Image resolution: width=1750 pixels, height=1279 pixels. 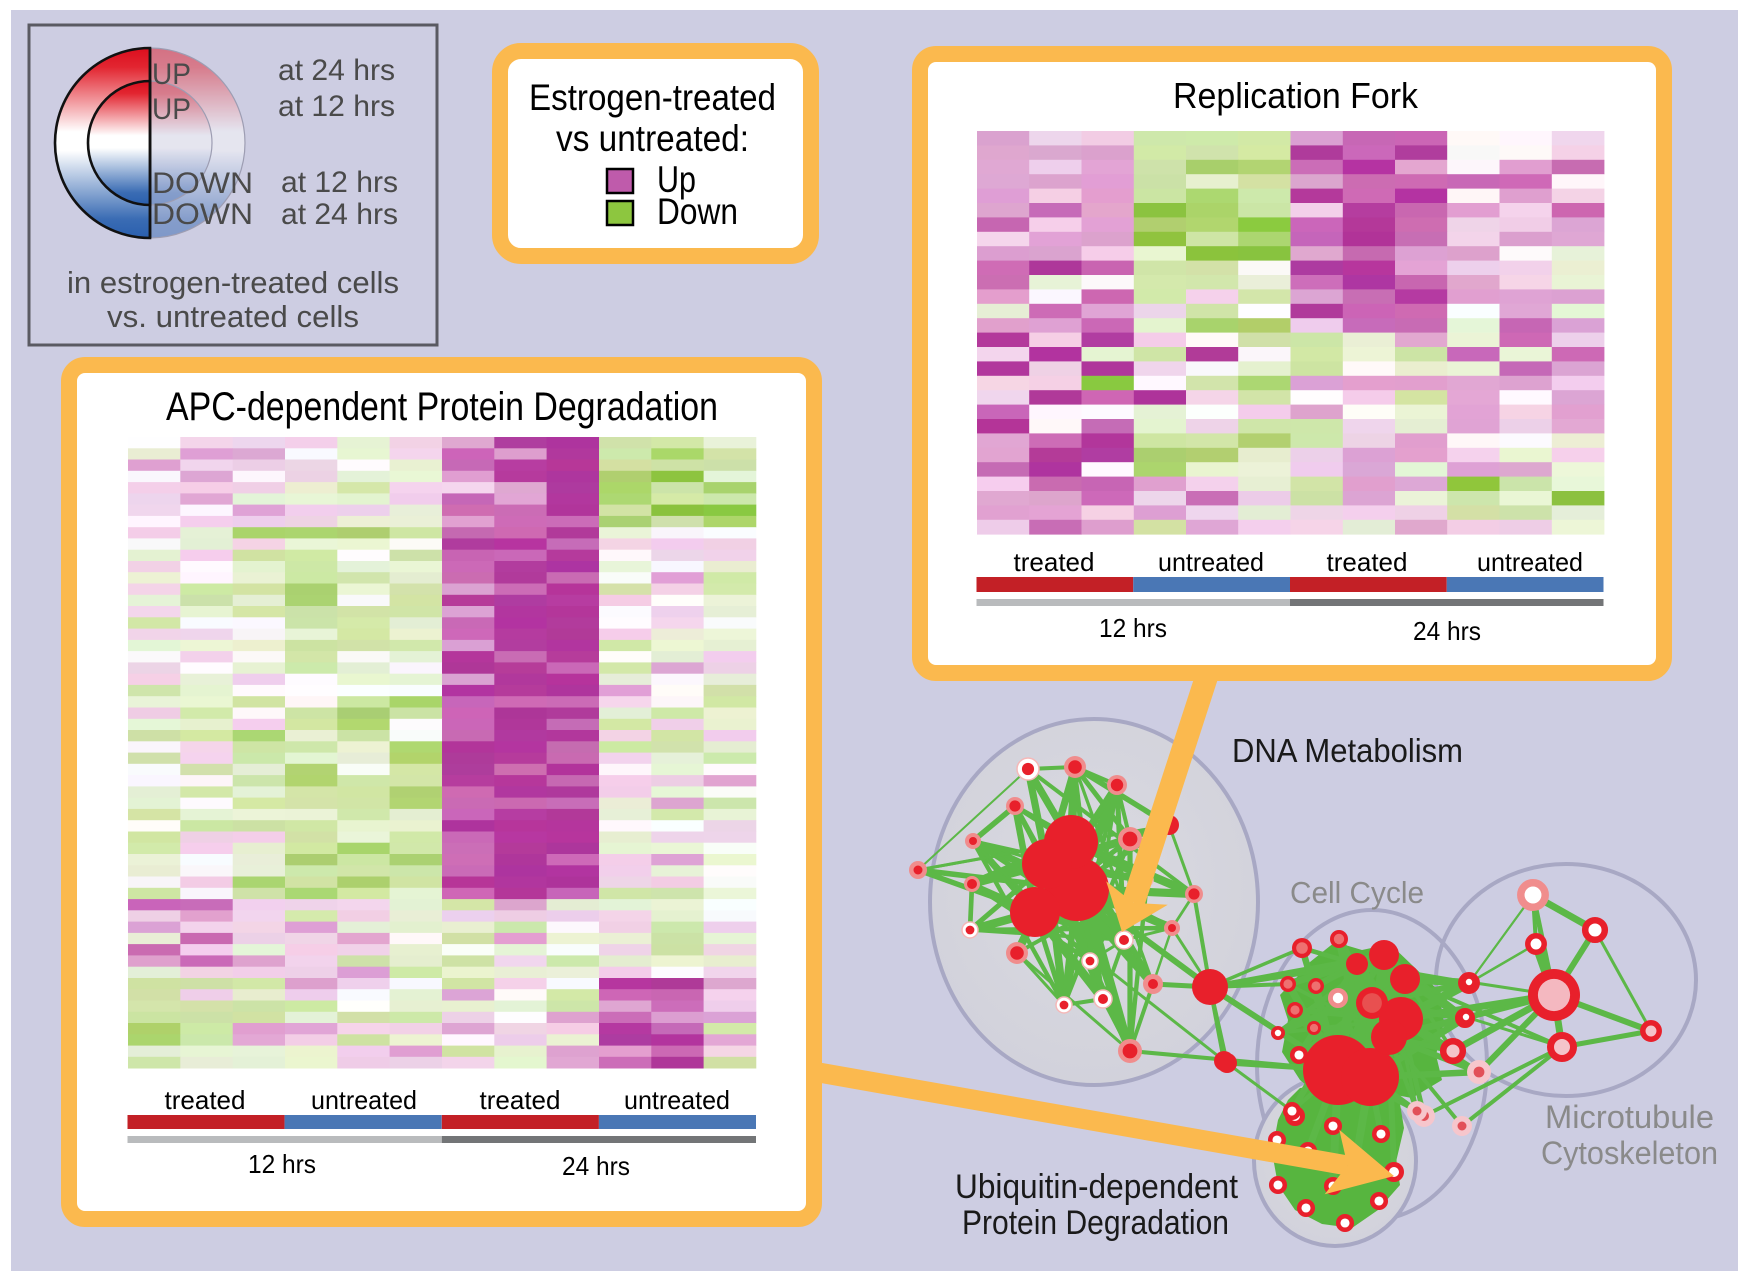 What do you see at coordinates (1097, 1187) in the screenshot?
I see `svg-text: Ubiquitin-dependent` at bounding box center [1097, 1187].